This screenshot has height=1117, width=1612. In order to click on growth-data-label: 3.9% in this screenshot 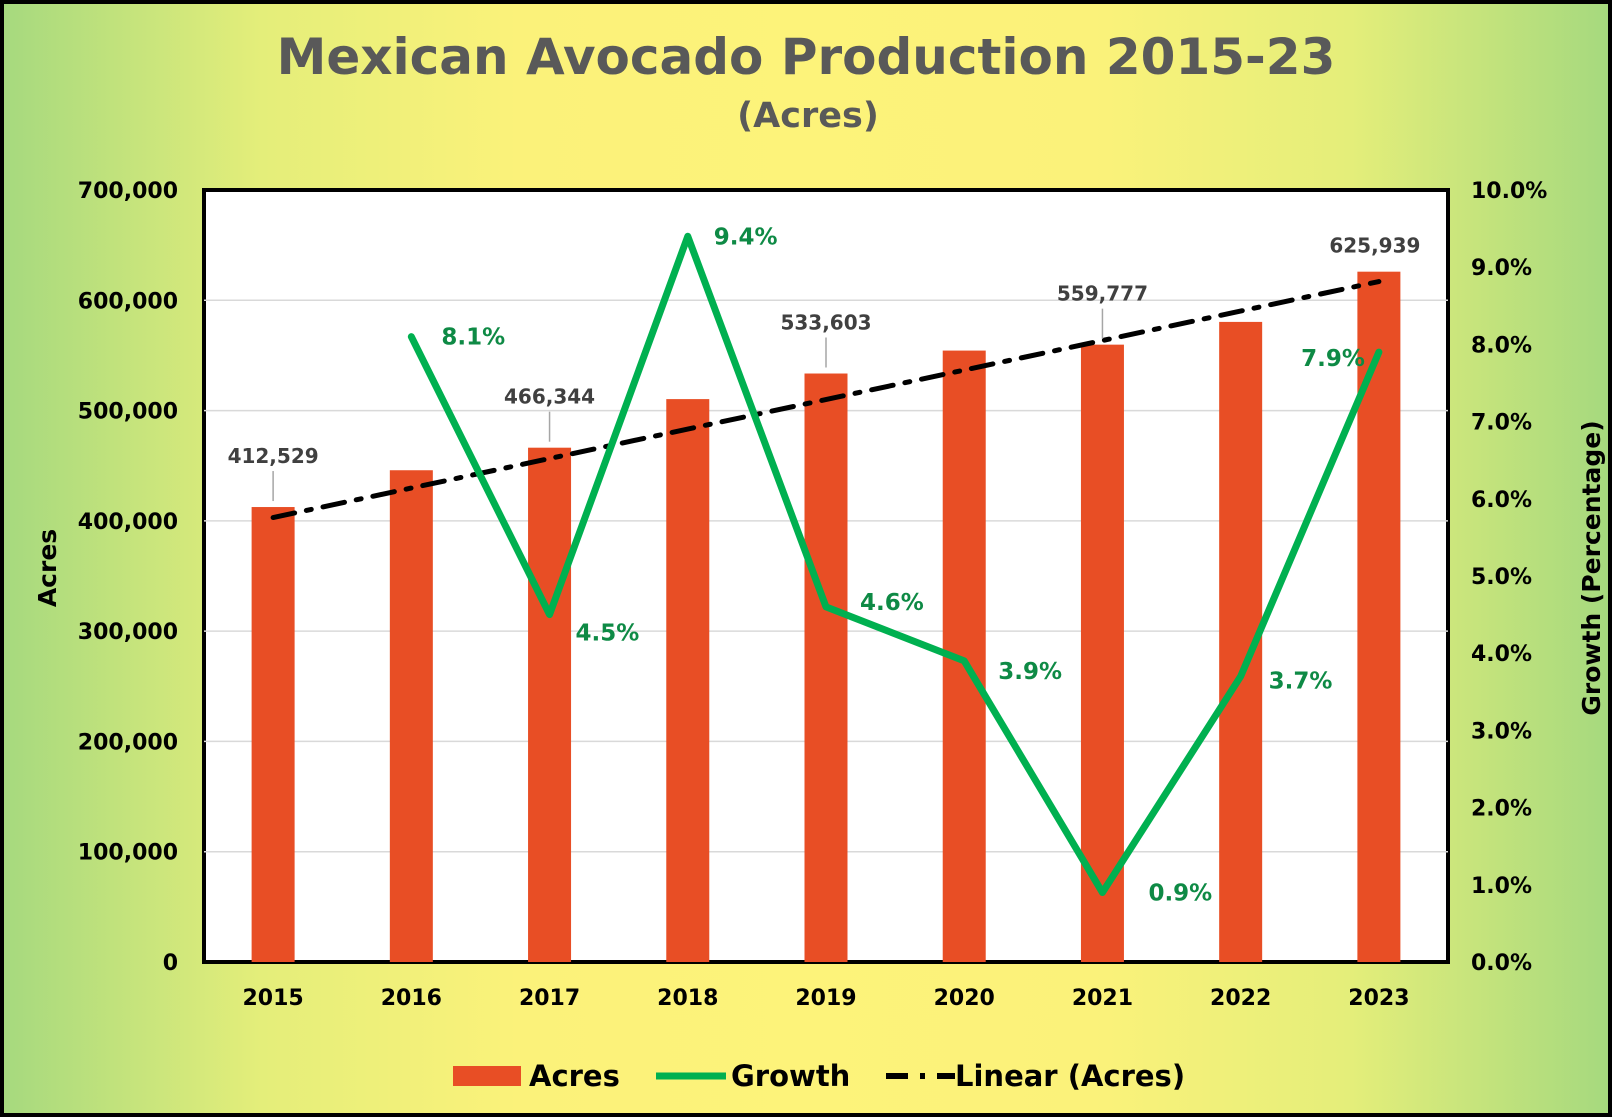, I will do `click(1030, 672)`.